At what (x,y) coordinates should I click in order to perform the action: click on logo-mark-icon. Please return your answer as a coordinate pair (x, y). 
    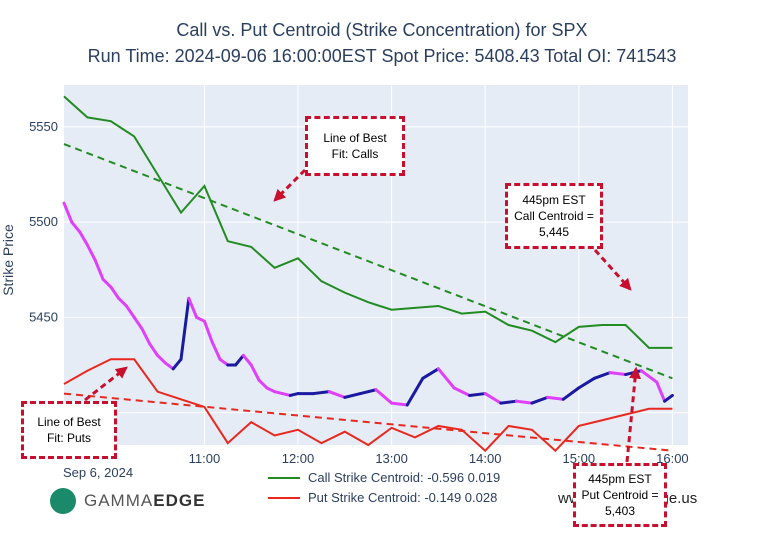
    Looking at the image, I should click on (63, 501).